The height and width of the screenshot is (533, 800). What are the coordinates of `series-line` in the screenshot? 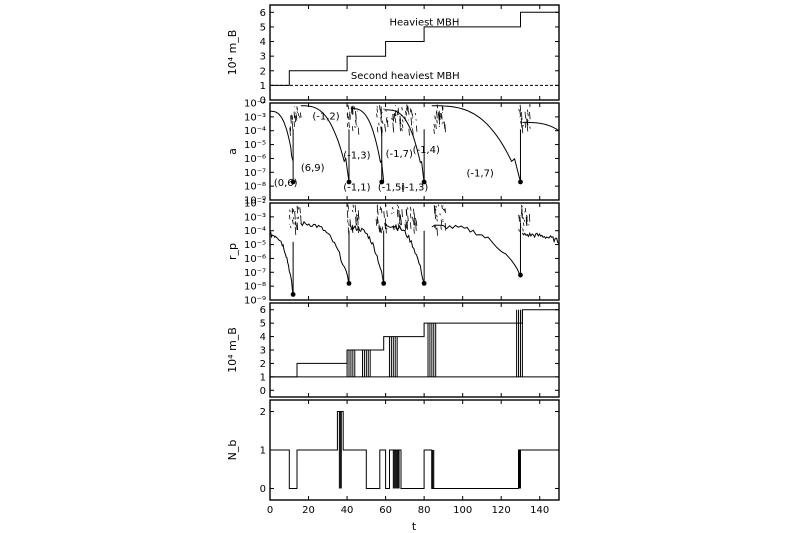 It's located at (414, 48).